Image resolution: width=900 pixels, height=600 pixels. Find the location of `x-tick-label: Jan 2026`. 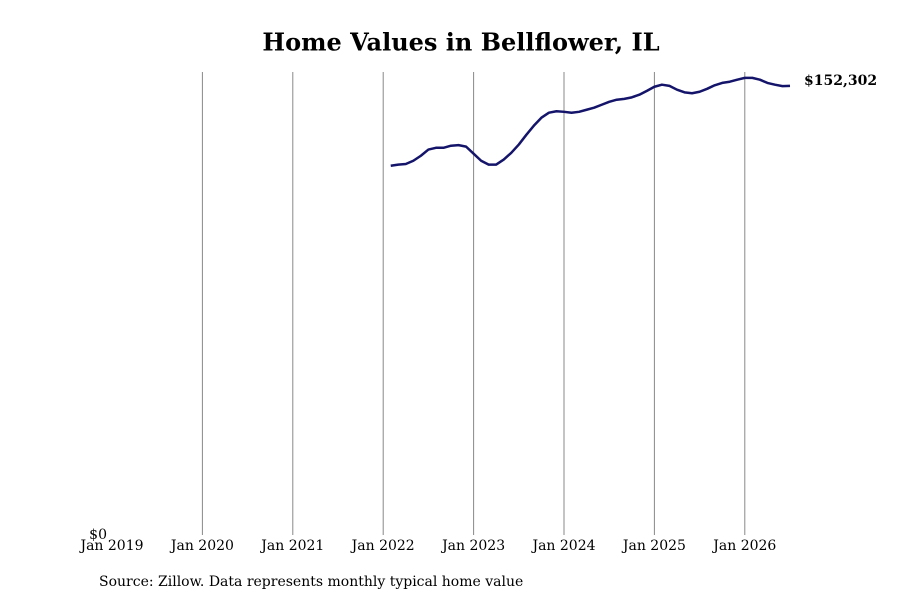

x-tick-label: Jan 2026 is located at coordinates (743, 546).